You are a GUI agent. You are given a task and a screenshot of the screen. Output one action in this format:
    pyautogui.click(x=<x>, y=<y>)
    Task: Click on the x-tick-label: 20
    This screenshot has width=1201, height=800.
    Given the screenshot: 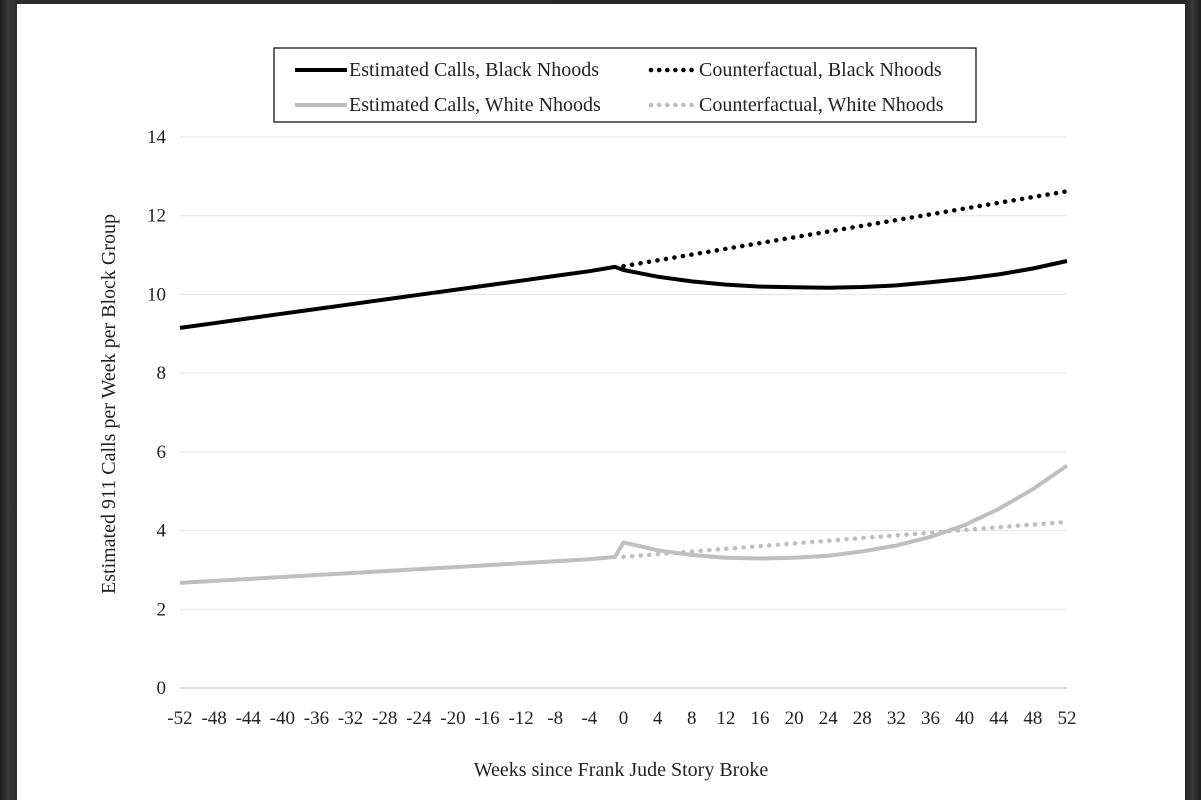 What is the action you would take?
    pyautogui.click(x=794, y=718)
    